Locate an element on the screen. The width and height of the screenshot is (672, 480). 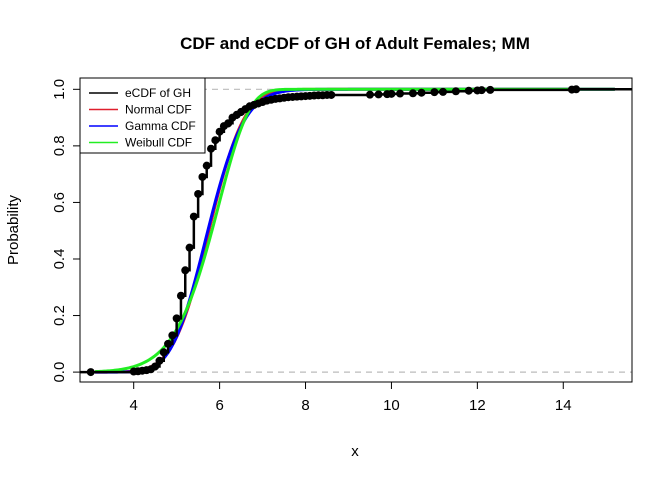
x-tick-label: 10 is located at coordinates (391, 405).